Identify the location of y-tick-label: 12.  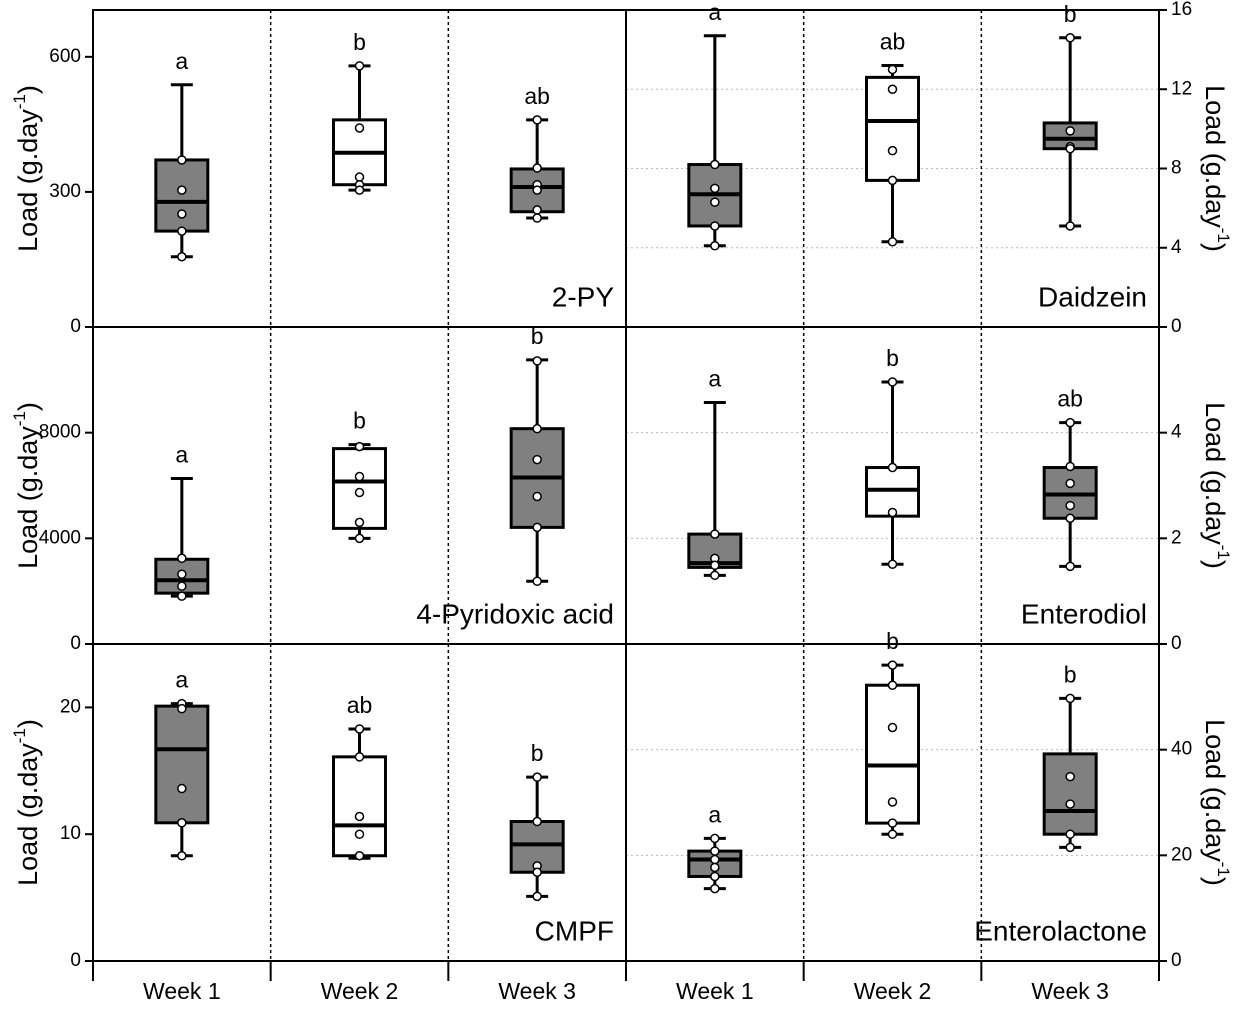
(1181, 88).